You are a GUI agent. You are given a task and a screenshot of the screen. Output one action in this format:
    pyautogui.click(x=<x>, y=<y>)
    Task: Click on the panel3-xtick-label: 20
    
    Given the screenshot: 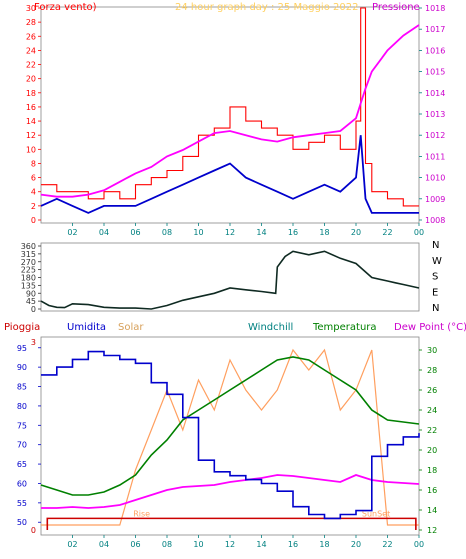 What is the action you would take?
    pyautogui.click(x=356, y=544)
    